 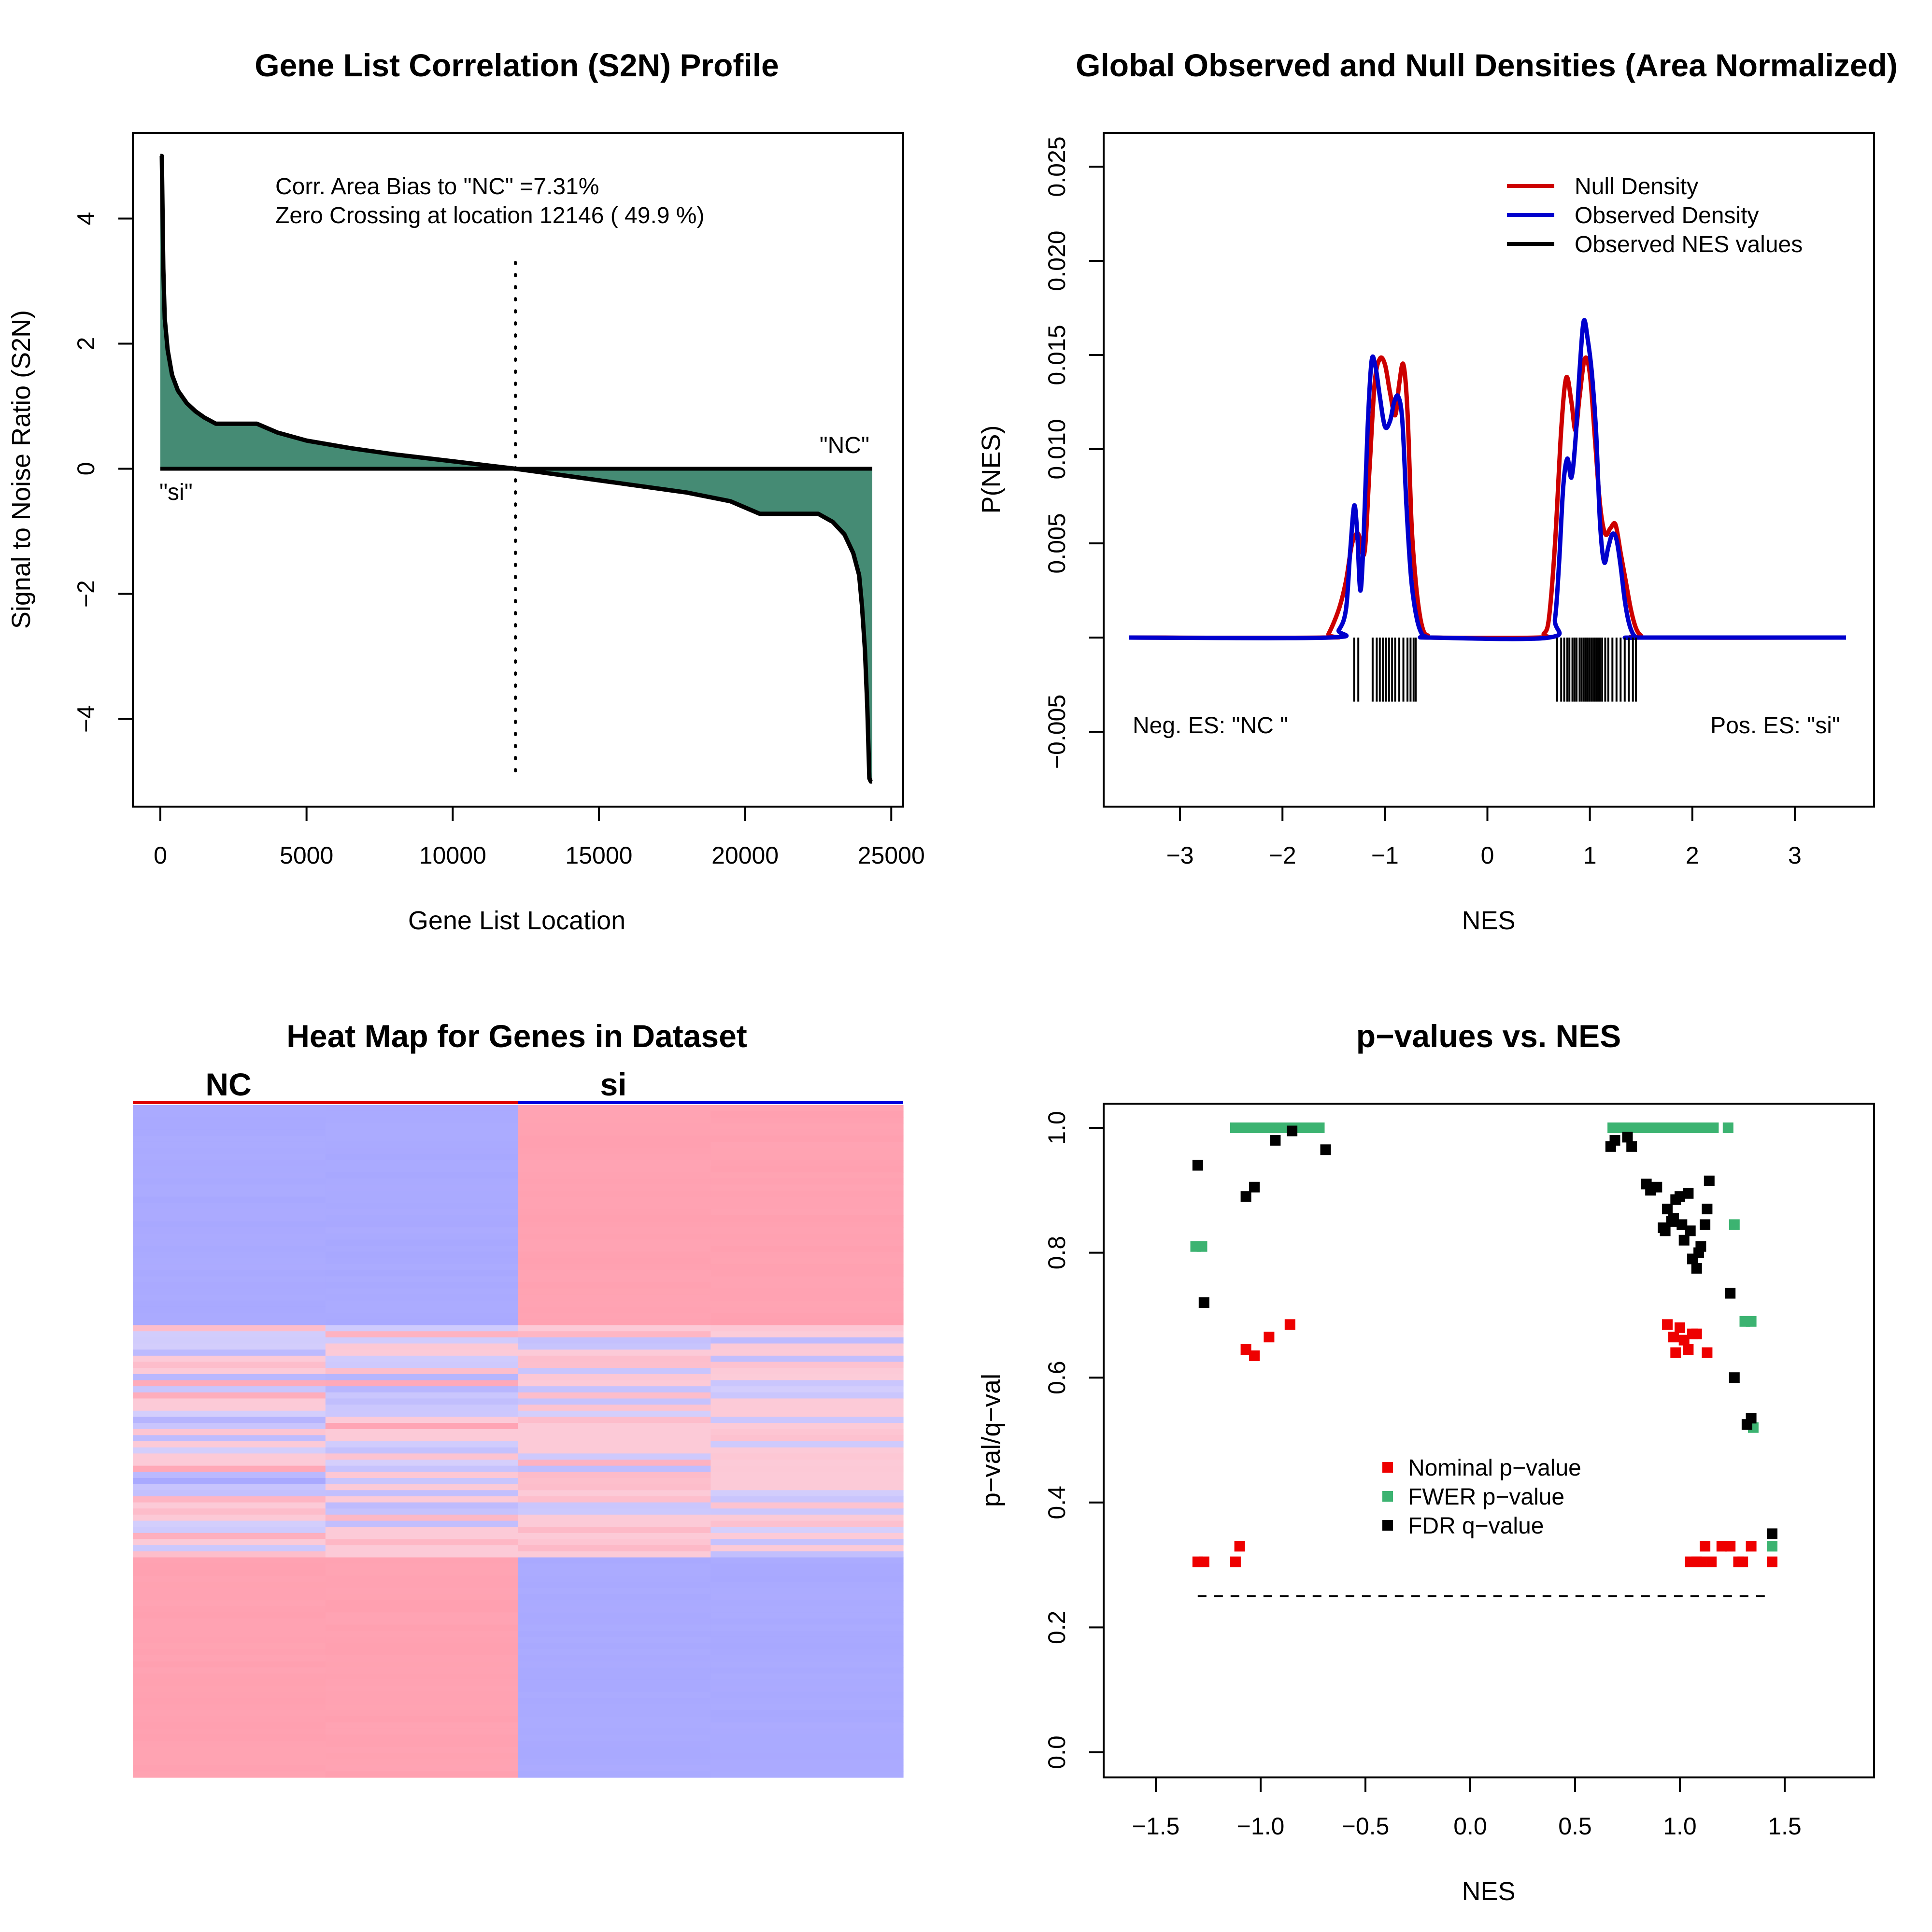 I want to click on legend-label-fdr: FDR q−value, so click(x=1476, y=1526).